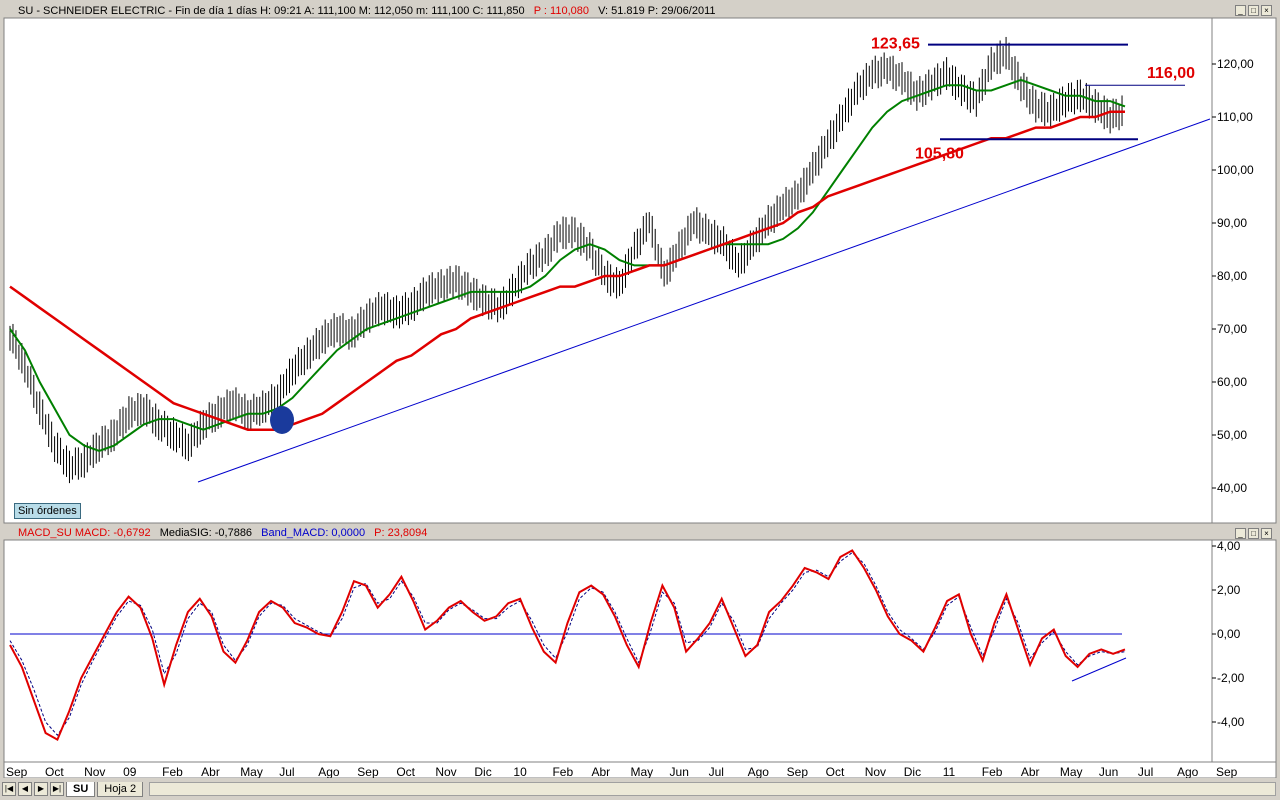 This screenshot has width=1280, height=800. What do you see at coordinates (1235, 64) in the screenshot?
I see `price-tick-label: 120,00` at bounding box center [1235, 64].